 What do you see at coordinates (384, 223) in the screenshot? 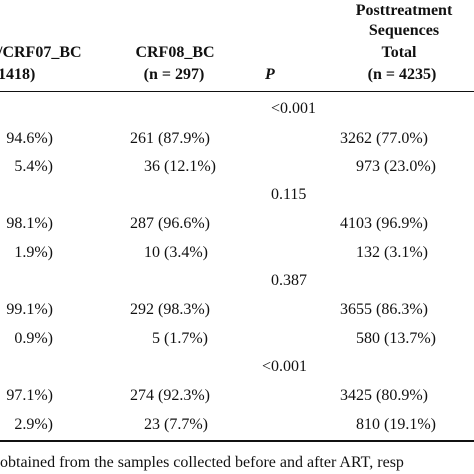
I see `cell-col4: 4103 (96.9%)` at bounding box center [384, 223].